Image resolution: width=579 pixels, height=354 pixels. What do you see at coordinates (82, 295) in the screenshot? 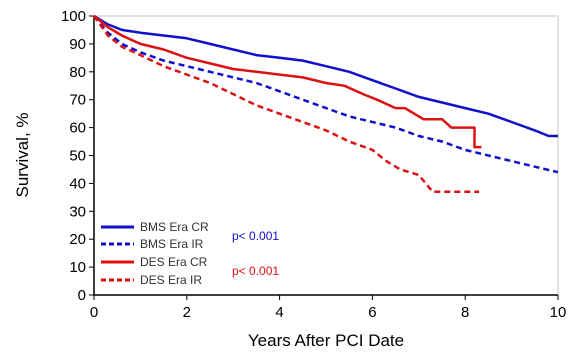
I see `y-tick-label: 0` at bounding box center [82, 295].